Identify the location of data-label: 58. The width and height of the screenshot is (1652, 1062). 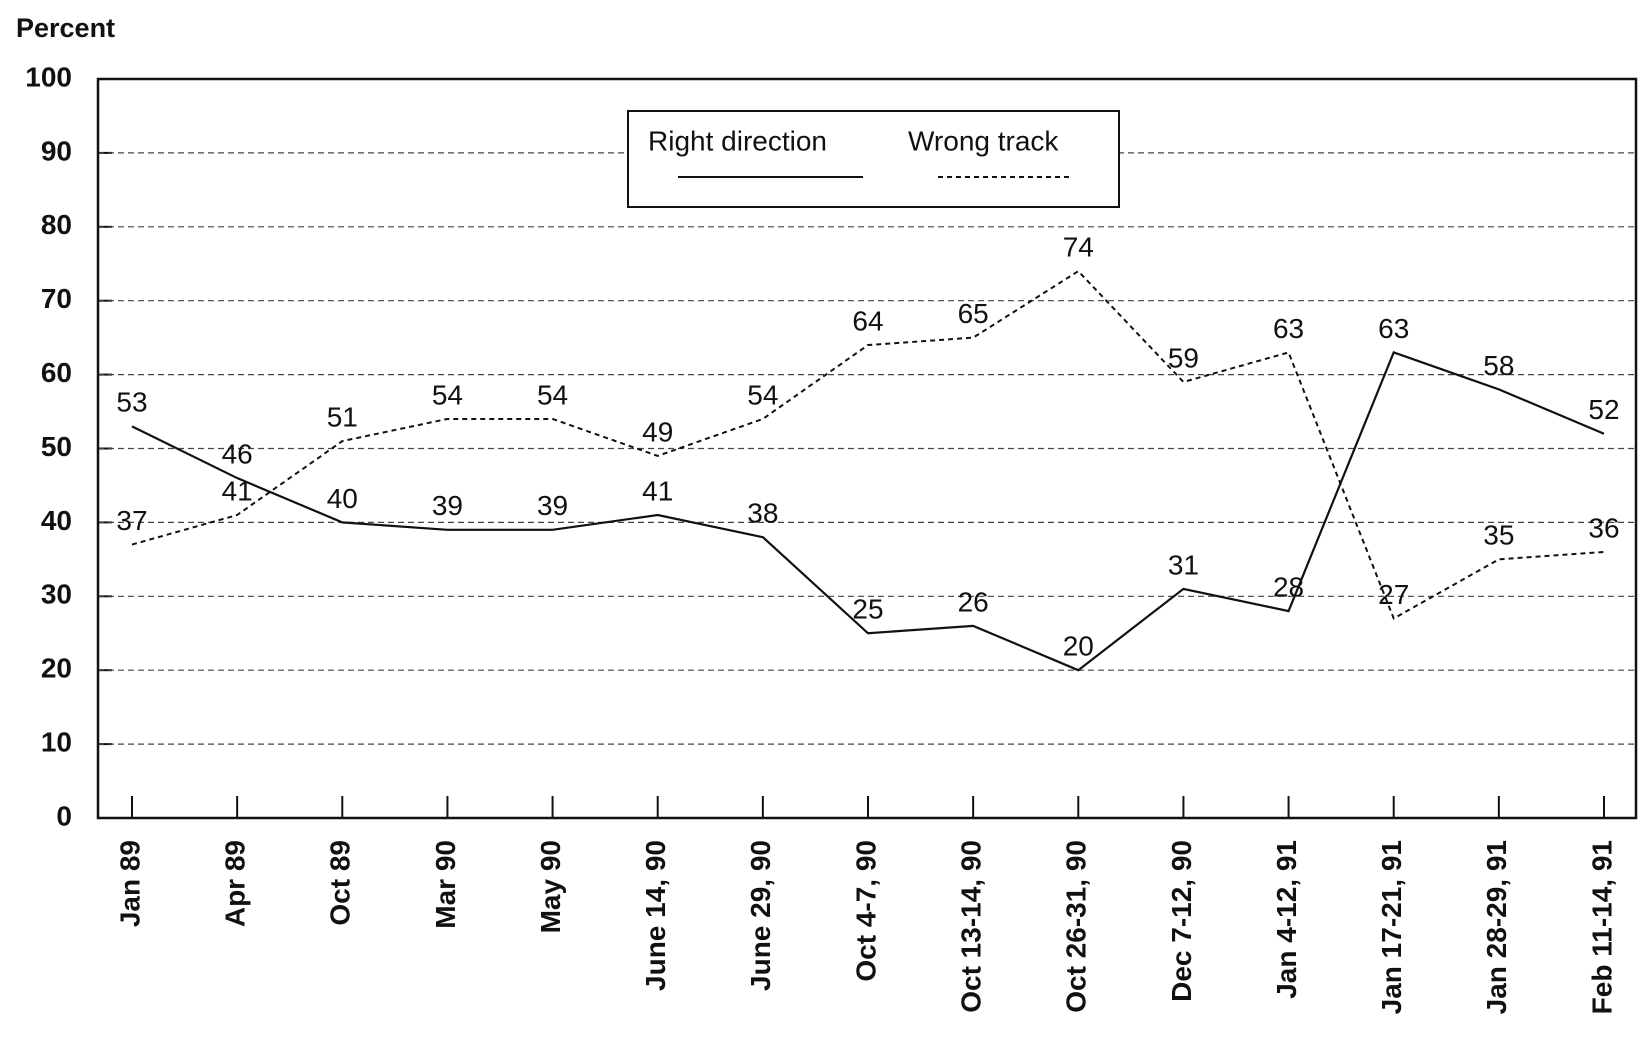
(1498, 365).